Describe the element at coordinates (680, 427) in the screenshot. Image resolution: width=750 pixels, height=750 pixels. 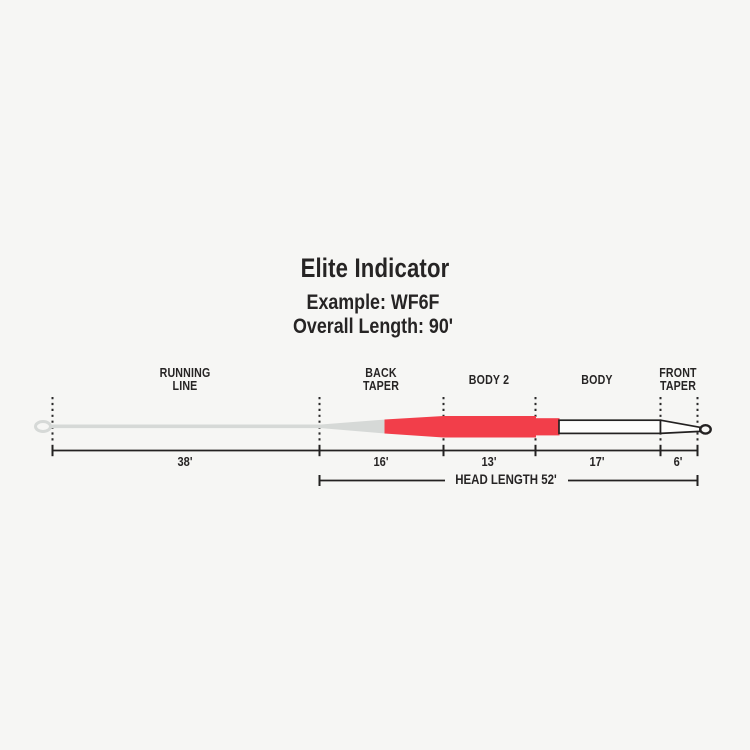
I see `front-taper-shape` at that location.